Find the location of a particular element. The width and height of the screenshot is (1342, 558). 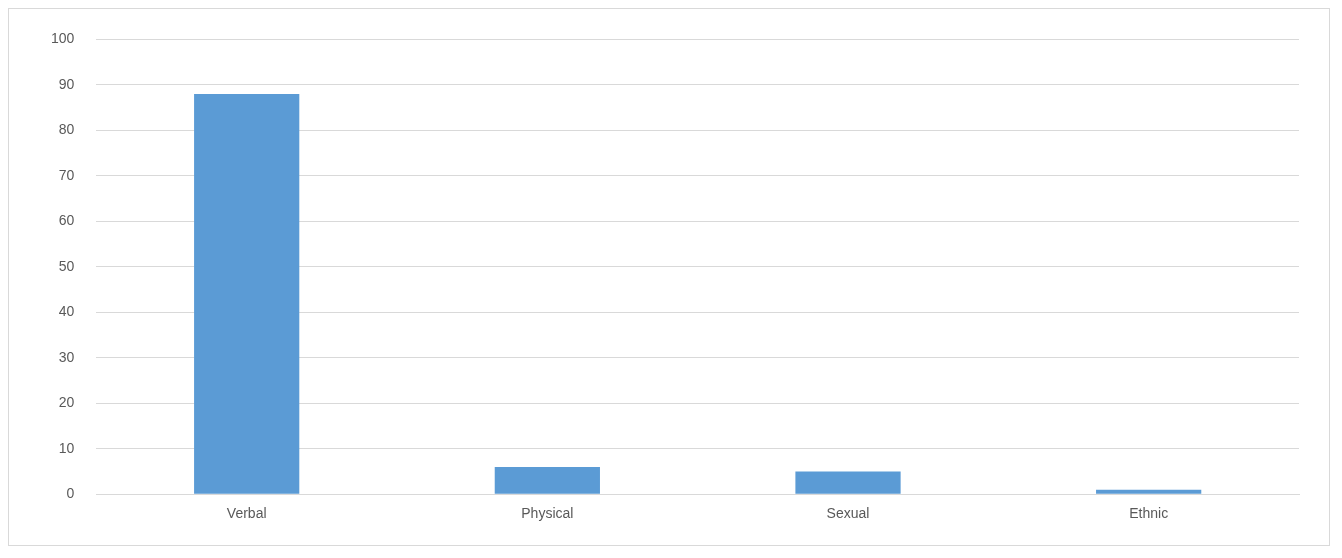

y-tick-label: 80 is located at coordinates (66, 129).